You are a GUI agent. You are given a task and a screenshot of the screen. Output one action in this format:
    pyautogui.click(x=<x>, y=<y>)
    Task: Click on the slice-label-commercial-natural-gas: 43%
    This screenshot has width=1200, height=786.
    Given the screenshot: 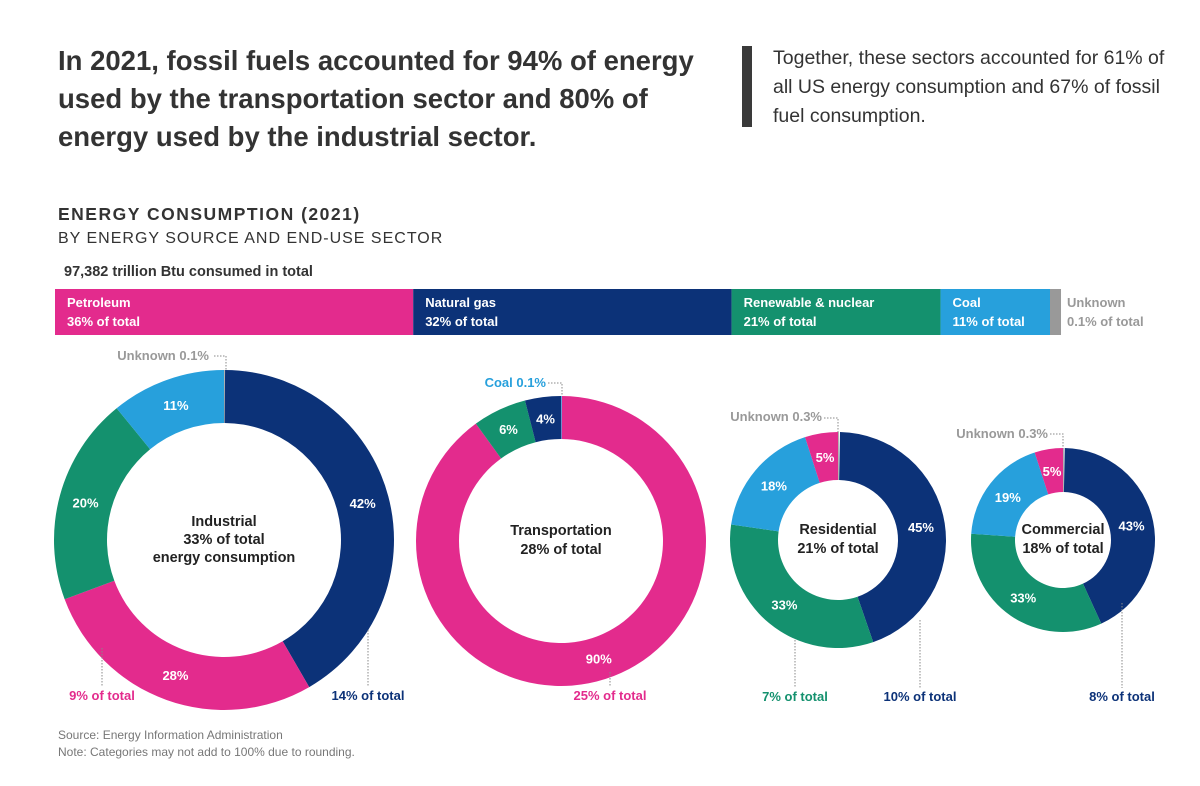 What is the action you would take?
    pyautogui.click(x=1132, y=526)
    